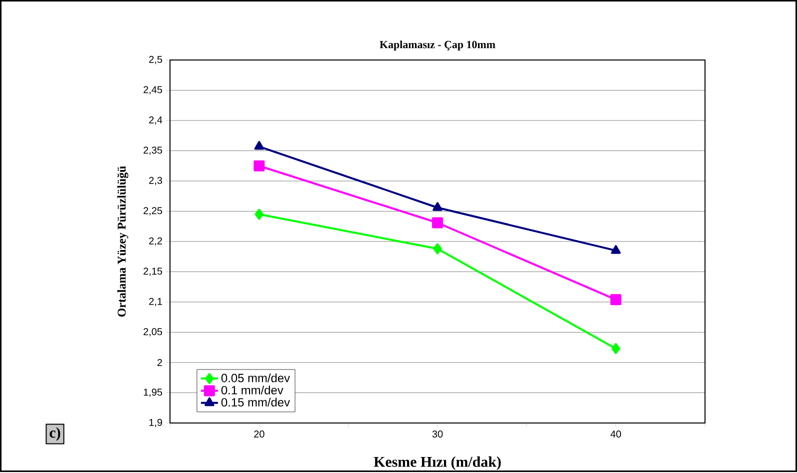  I want to click on y-tick-label: 2,1, so click(155, 302).